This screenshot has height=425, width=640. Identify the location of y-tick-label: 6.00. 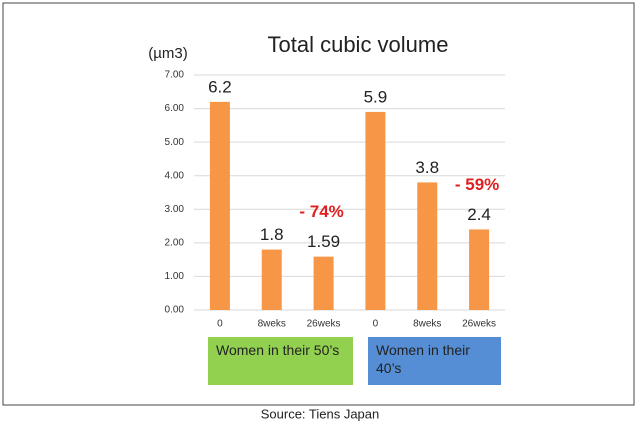
(175, 108).